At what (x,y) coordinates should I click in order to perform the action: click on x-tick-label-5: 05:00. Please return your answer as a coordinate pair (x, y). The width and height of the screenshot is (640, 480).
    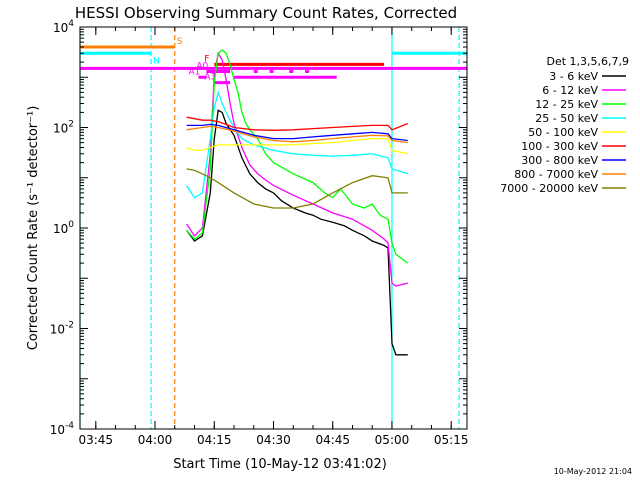
    Looking at the image, I should click on (392, 440).